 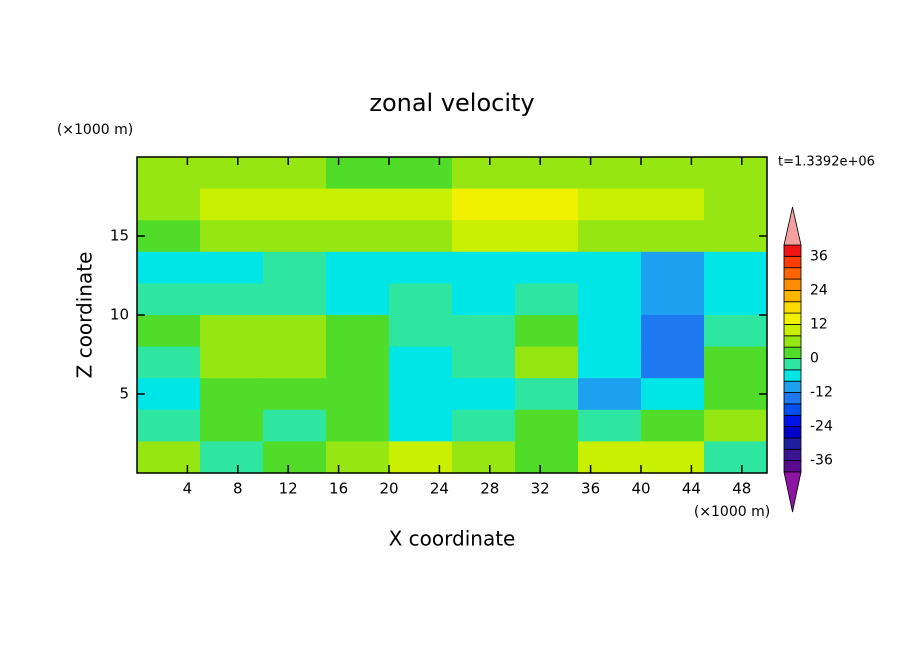 What do you see at coordinates (238, 489) in the screenshot?
I see `x-tick-label: 8` at bounding box center [238, 489].